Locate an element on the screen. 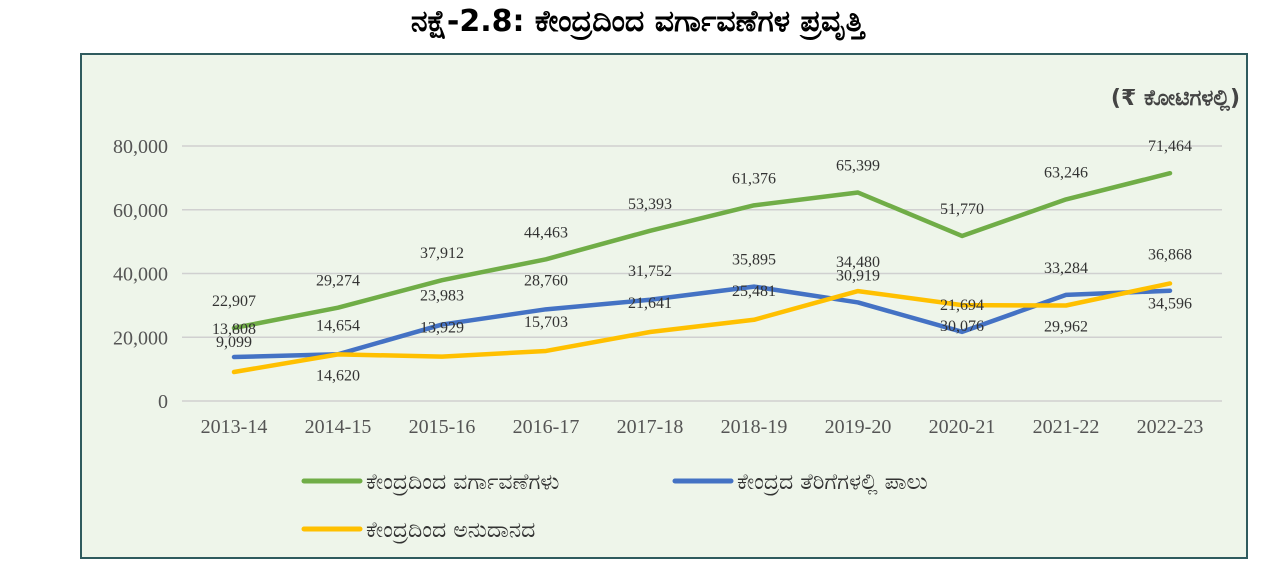  data-label: 37,912 is located at coordinates (442, 253).